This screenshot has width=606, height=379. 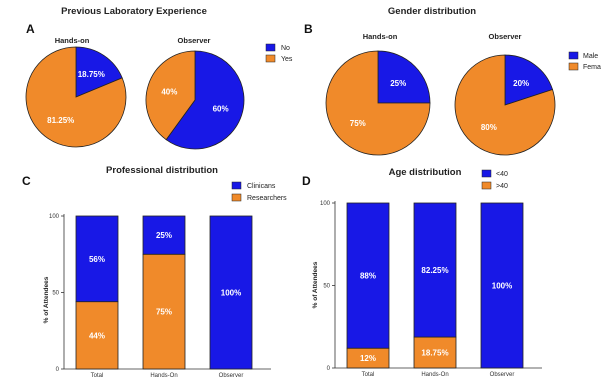 What do you see at coordinates (326, 287) in the screenshot?
I see `y-tick-label-bars-d-1: 50` at bounding box center [326, 287].